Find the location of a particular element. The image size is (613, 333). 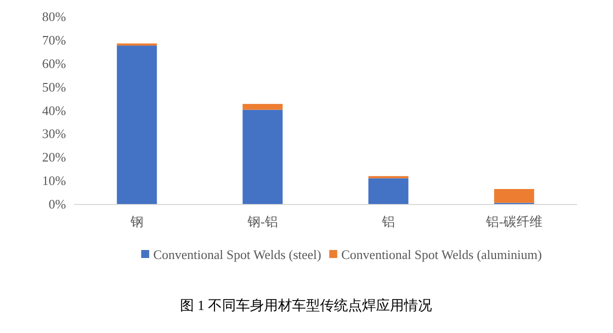

x-tick-label: 钢-铝 is located at coordinates (262, 221).